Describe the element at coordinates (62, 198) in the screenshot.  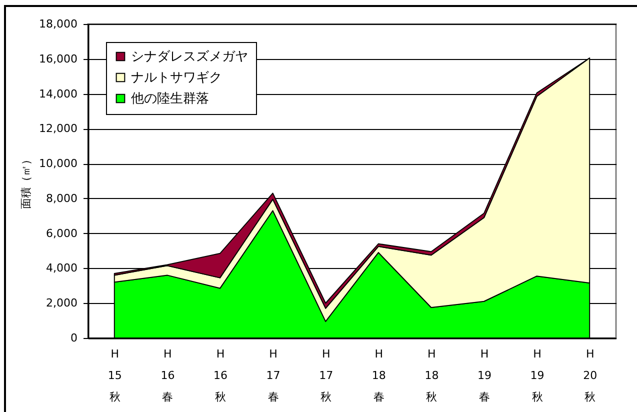
I see `y-tick-label: 8,000` at that location.